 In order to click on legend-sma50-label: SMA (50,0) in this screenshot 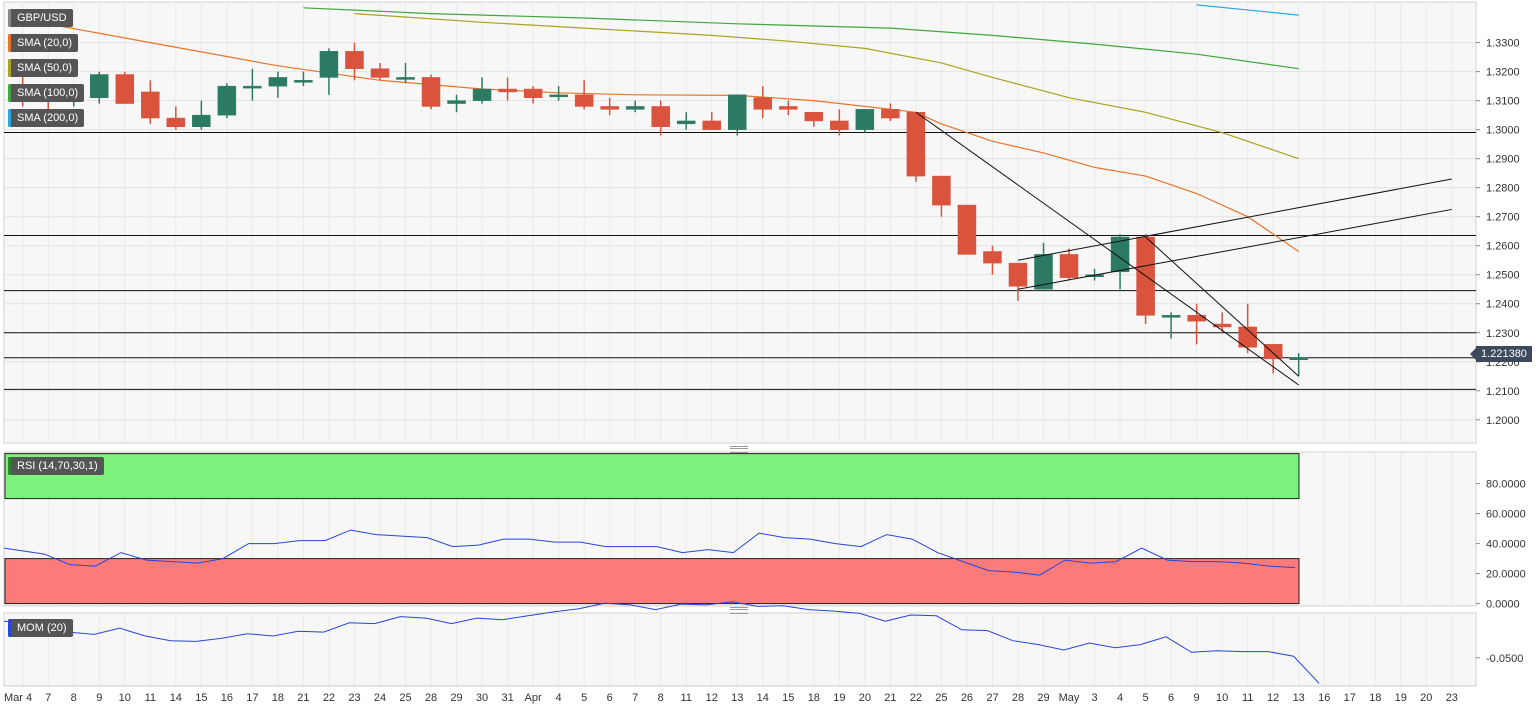, I will do `click(45, 68)`.